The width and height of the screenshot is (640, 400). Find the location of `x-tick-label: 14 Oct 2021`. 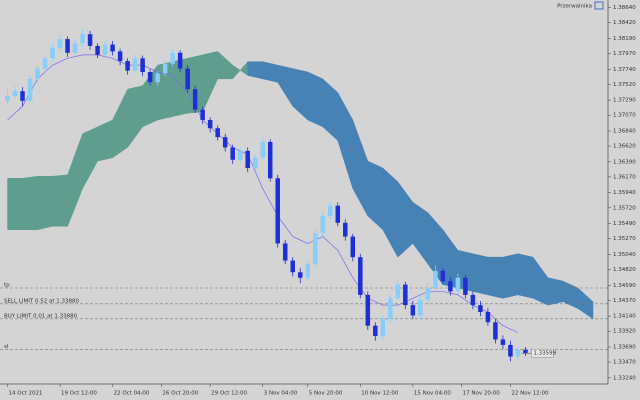

x-tick-label: 14 Oct 2021 is located at coordinates (26, 394).